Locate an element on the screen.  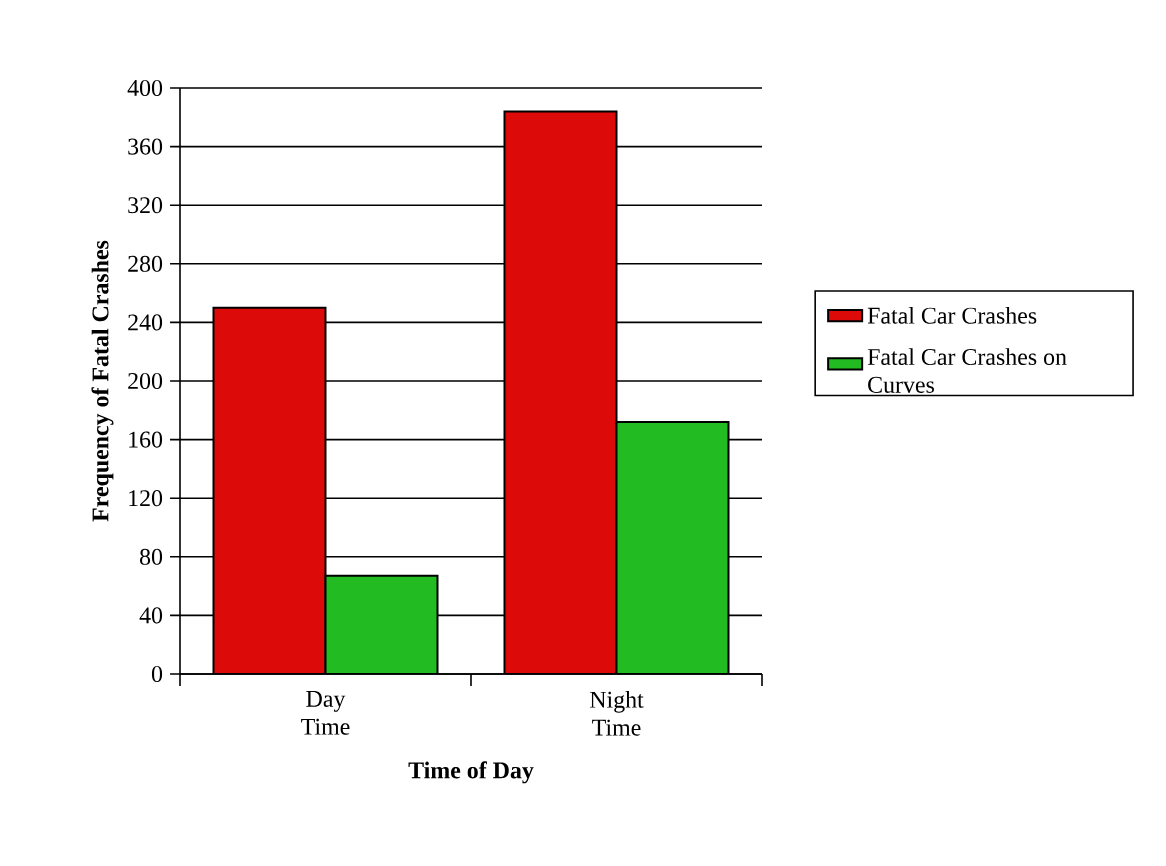
x-axis-title: Time of Day is located at coordinates (471, 772).